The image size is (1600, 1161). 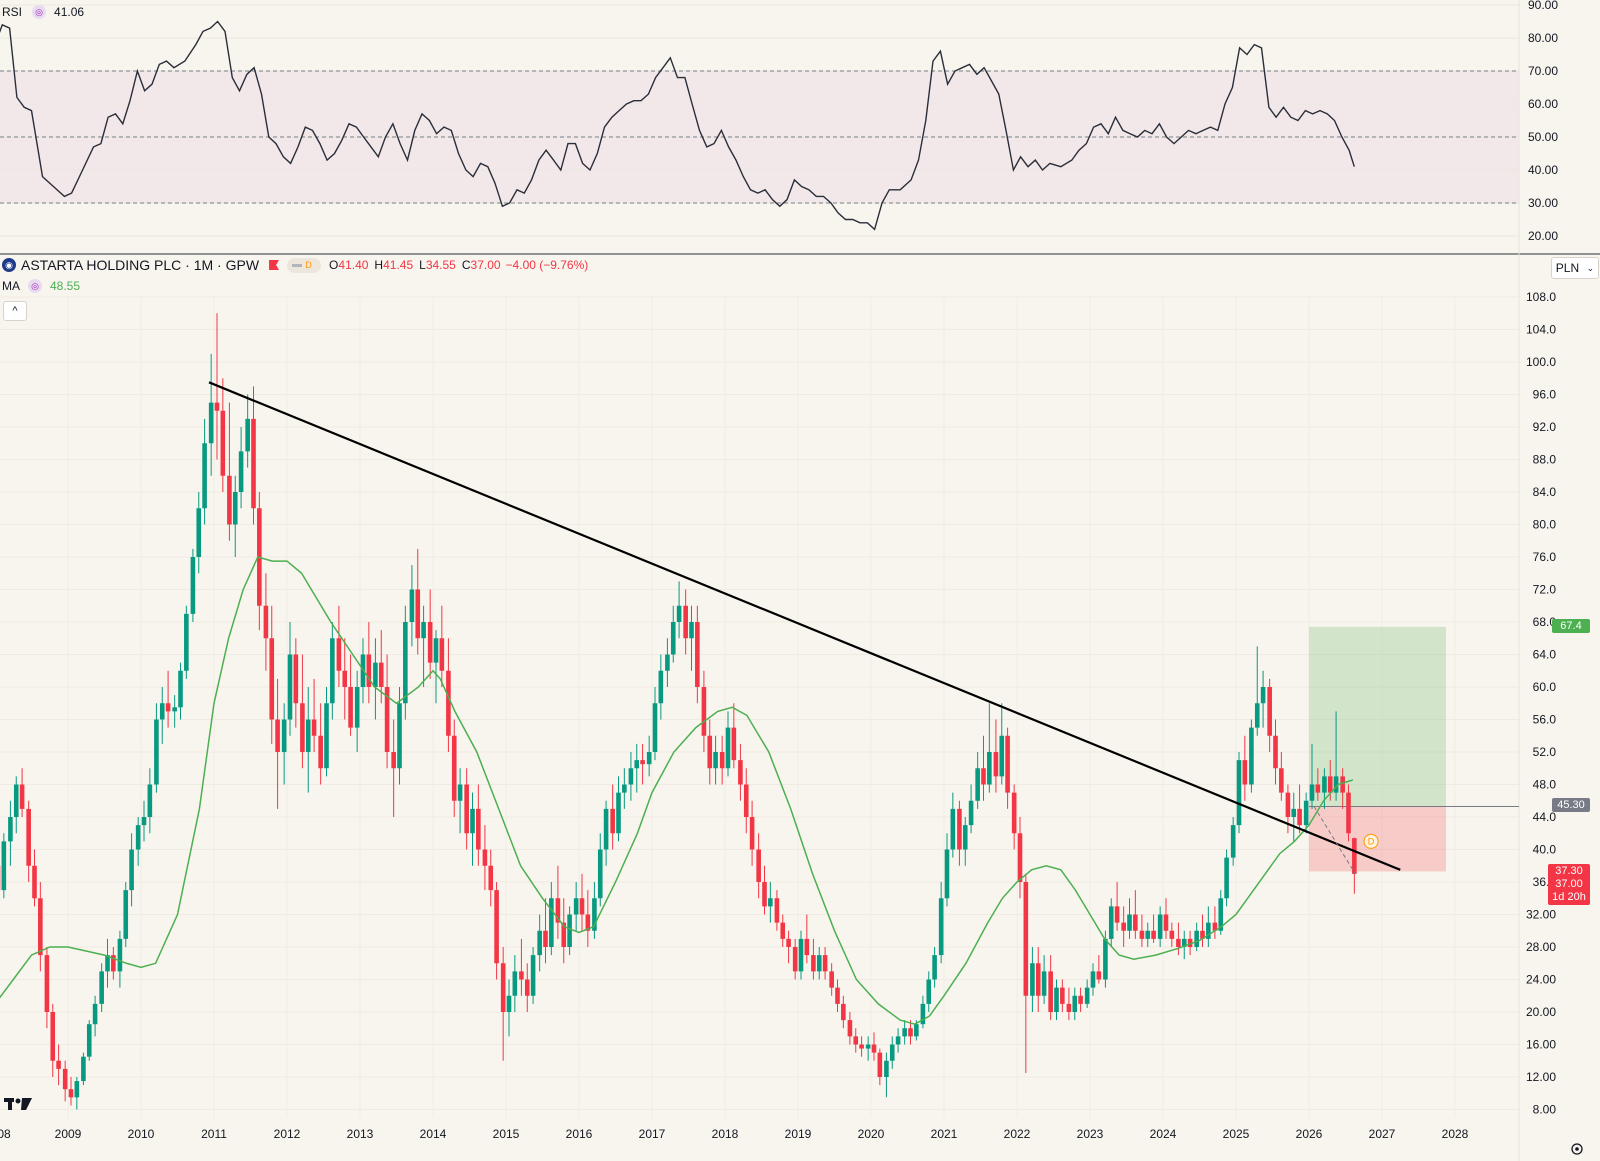 I want to click on rsi-source-icon: ◎, so click(x=39, y=12).